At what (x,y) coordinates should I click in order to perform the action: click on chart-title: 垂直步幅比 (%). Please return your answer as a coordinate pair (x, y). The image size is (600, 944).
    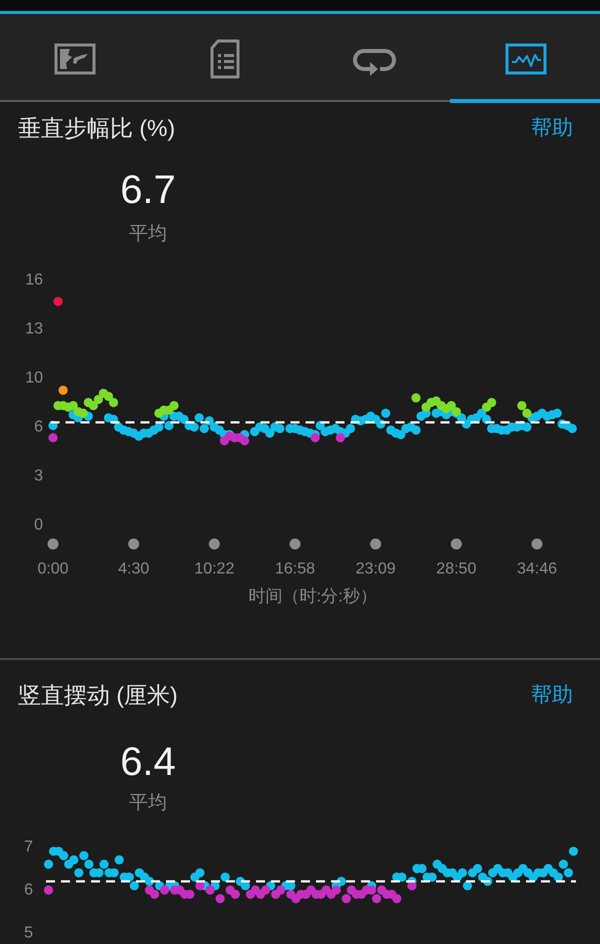
    Looking at the image, I should click on (97, 128).